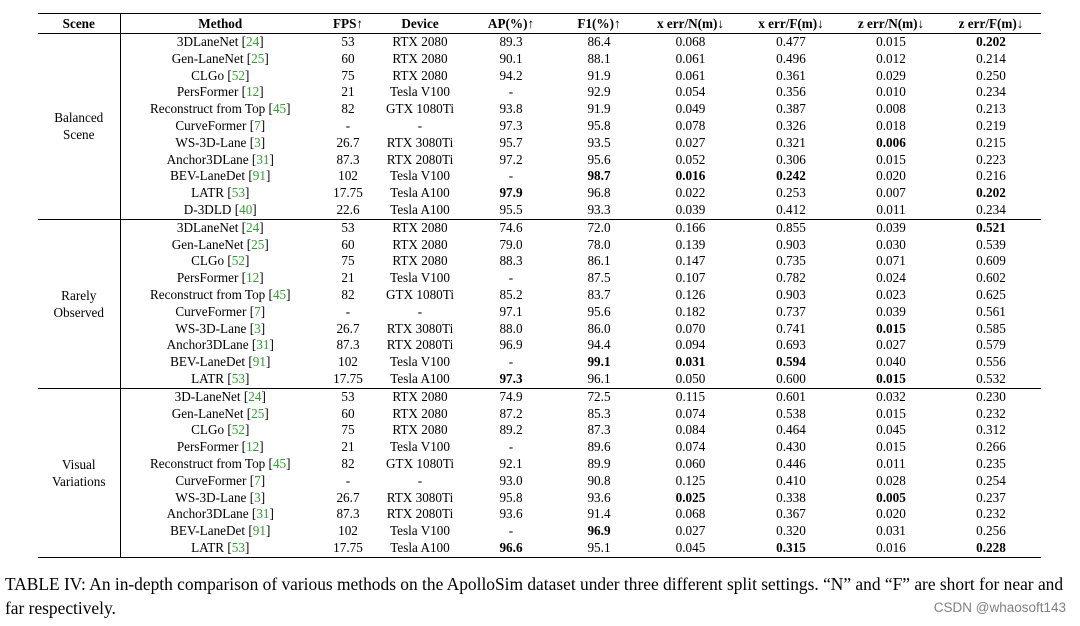 Image resolution: width=1080 pixels, height=626 pixels. What do you see at coordinates (420, 125) in the screenshot?
I see `cell-device: -` at bounding box center [420, 125].